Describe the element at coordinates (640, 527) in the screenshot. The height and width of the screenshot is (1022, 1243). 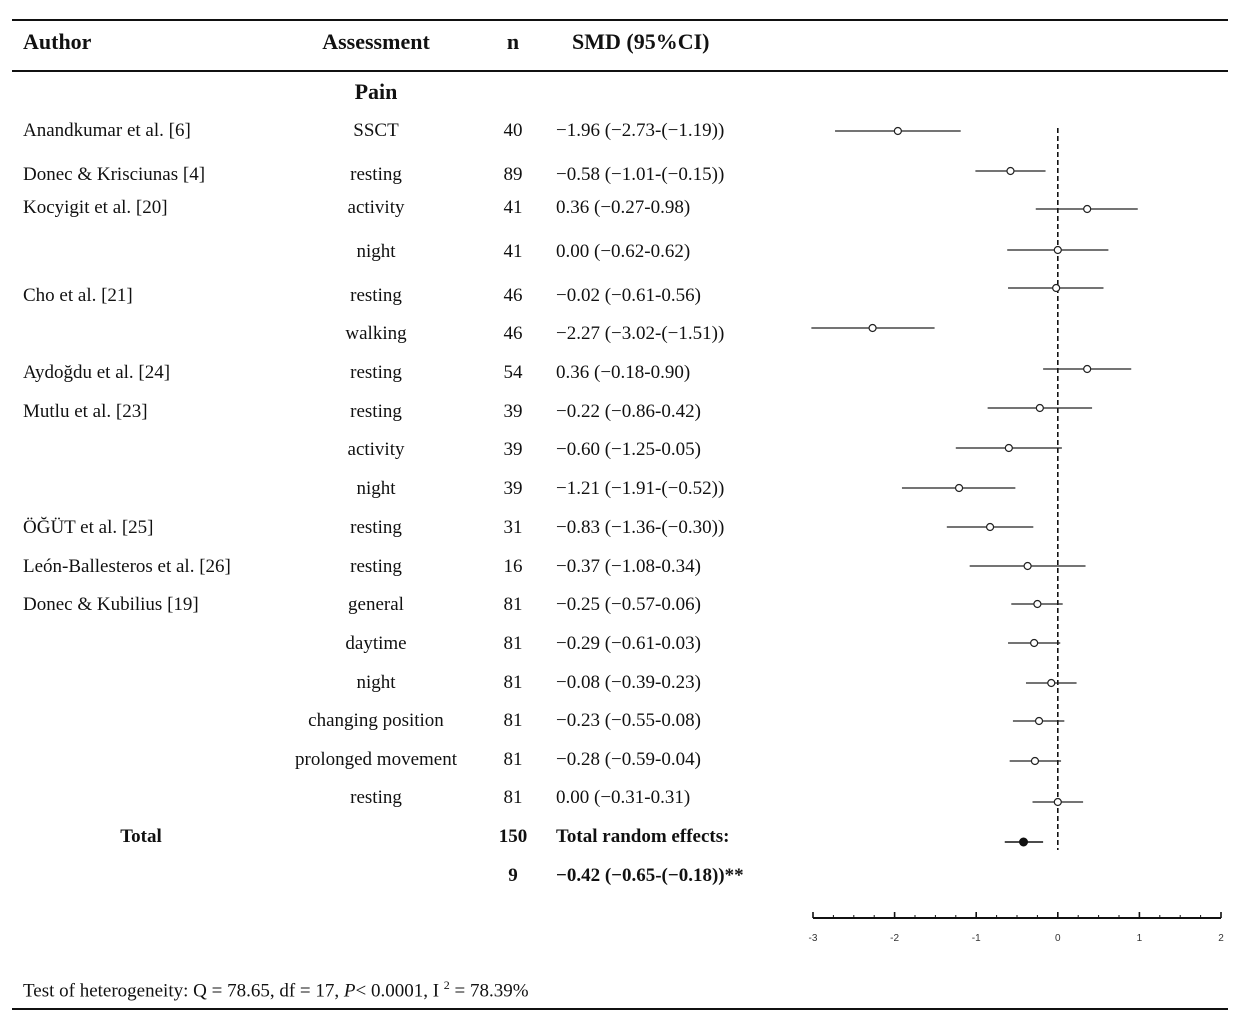
I see `row-smd: −0.83 (−1.36-(−0.30))` at that location.